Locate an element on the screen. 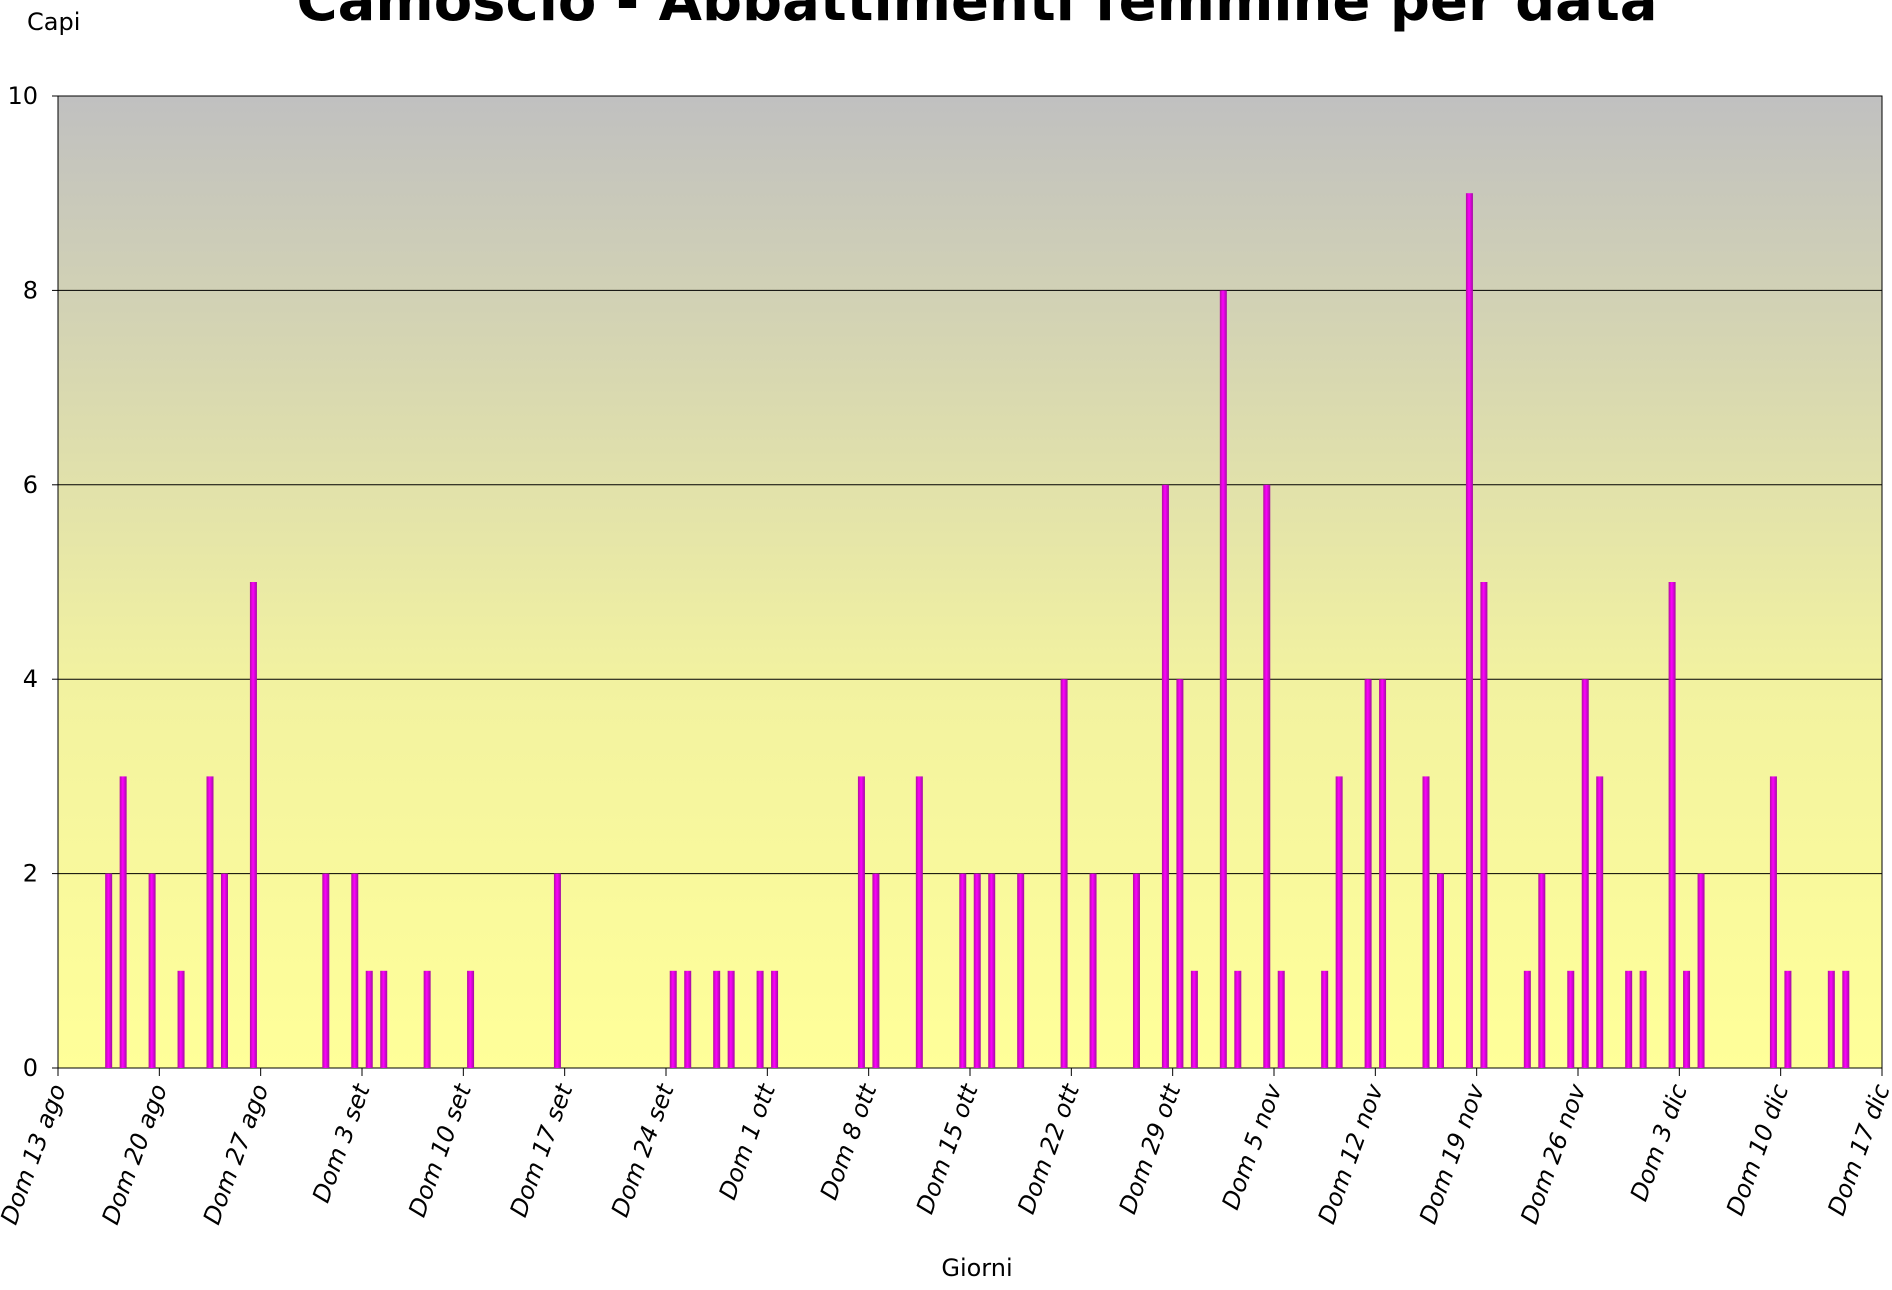 The image size is (1892, 1290). x-tick-label: Dom 15 ott is located at coordinates (947, 1148).